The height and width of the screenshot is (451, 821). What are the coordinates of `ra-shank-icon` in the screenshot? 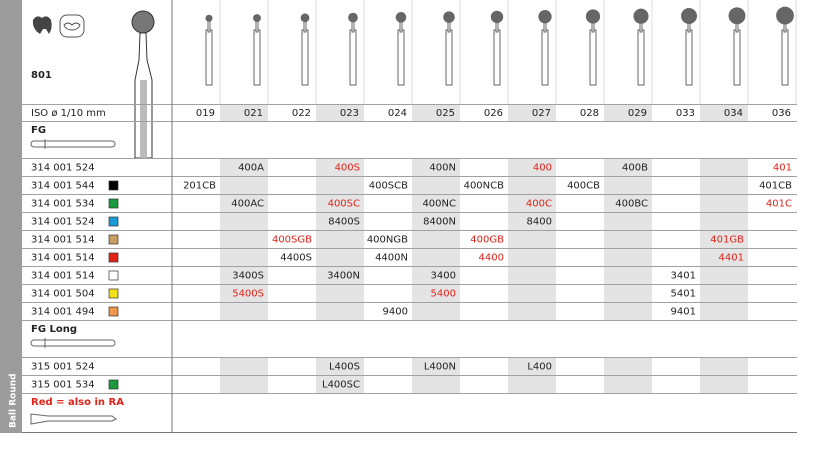 It's located at (73, 419).